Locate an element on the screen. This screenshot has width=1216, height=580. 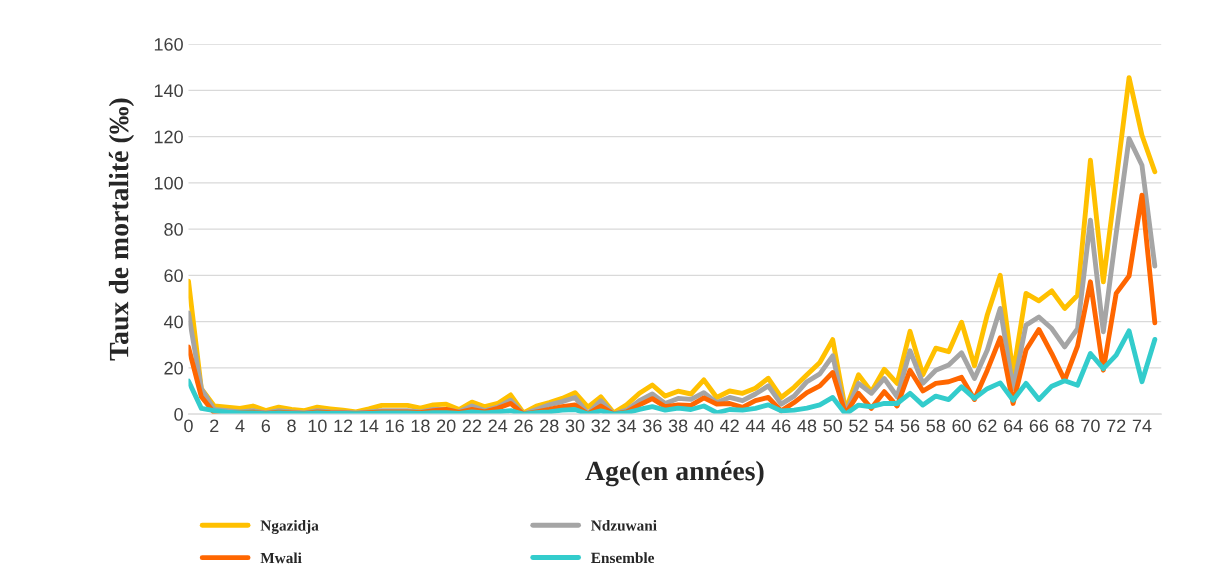
legend-label: Mwali is located at coordinates (281, 558).